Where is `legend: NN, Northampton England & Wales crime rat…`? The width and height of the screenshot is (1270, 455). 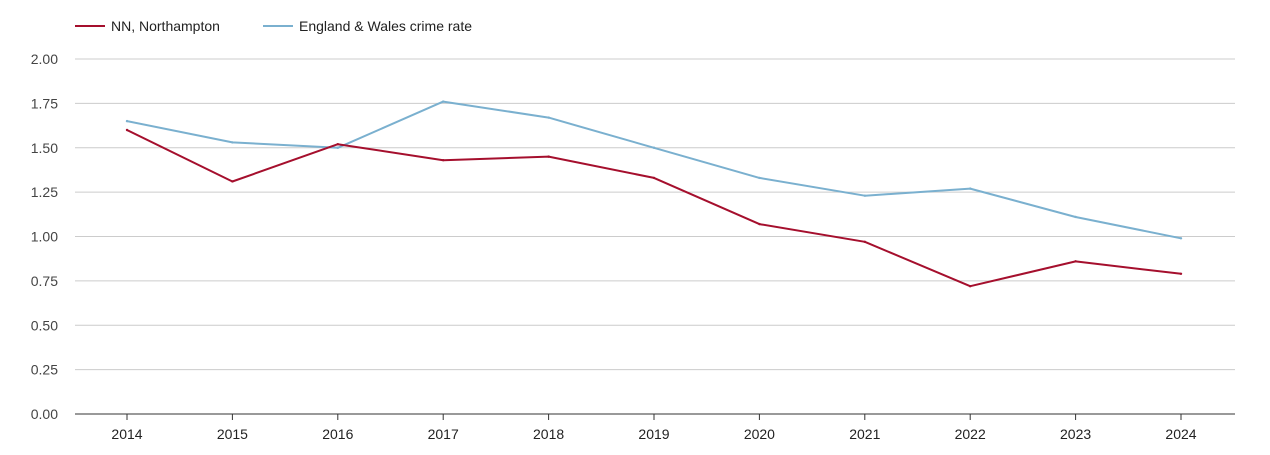
legend: NN, Northampton England & Wales crime rat… is located at coordinates (273, 26).